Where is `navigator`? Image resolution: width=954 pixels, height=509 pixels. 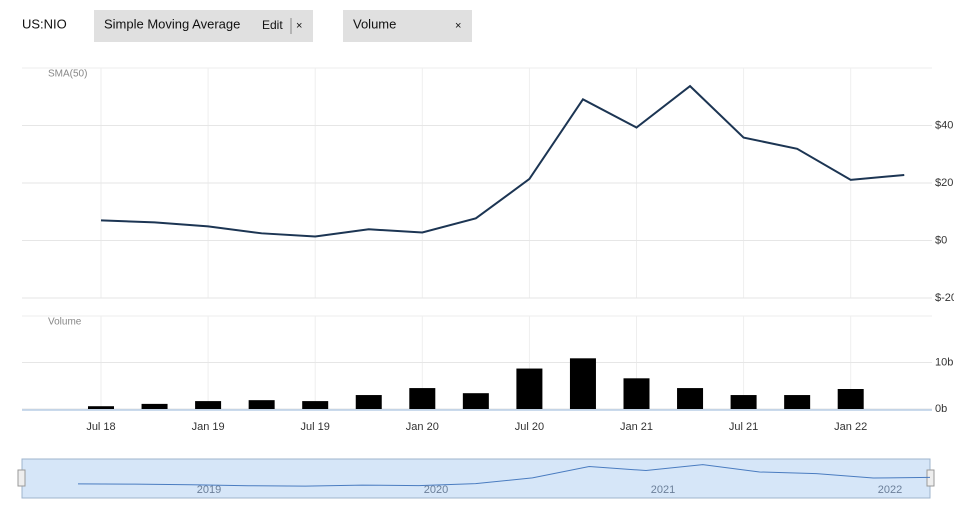
navigator is located at coordinates (476, 478).